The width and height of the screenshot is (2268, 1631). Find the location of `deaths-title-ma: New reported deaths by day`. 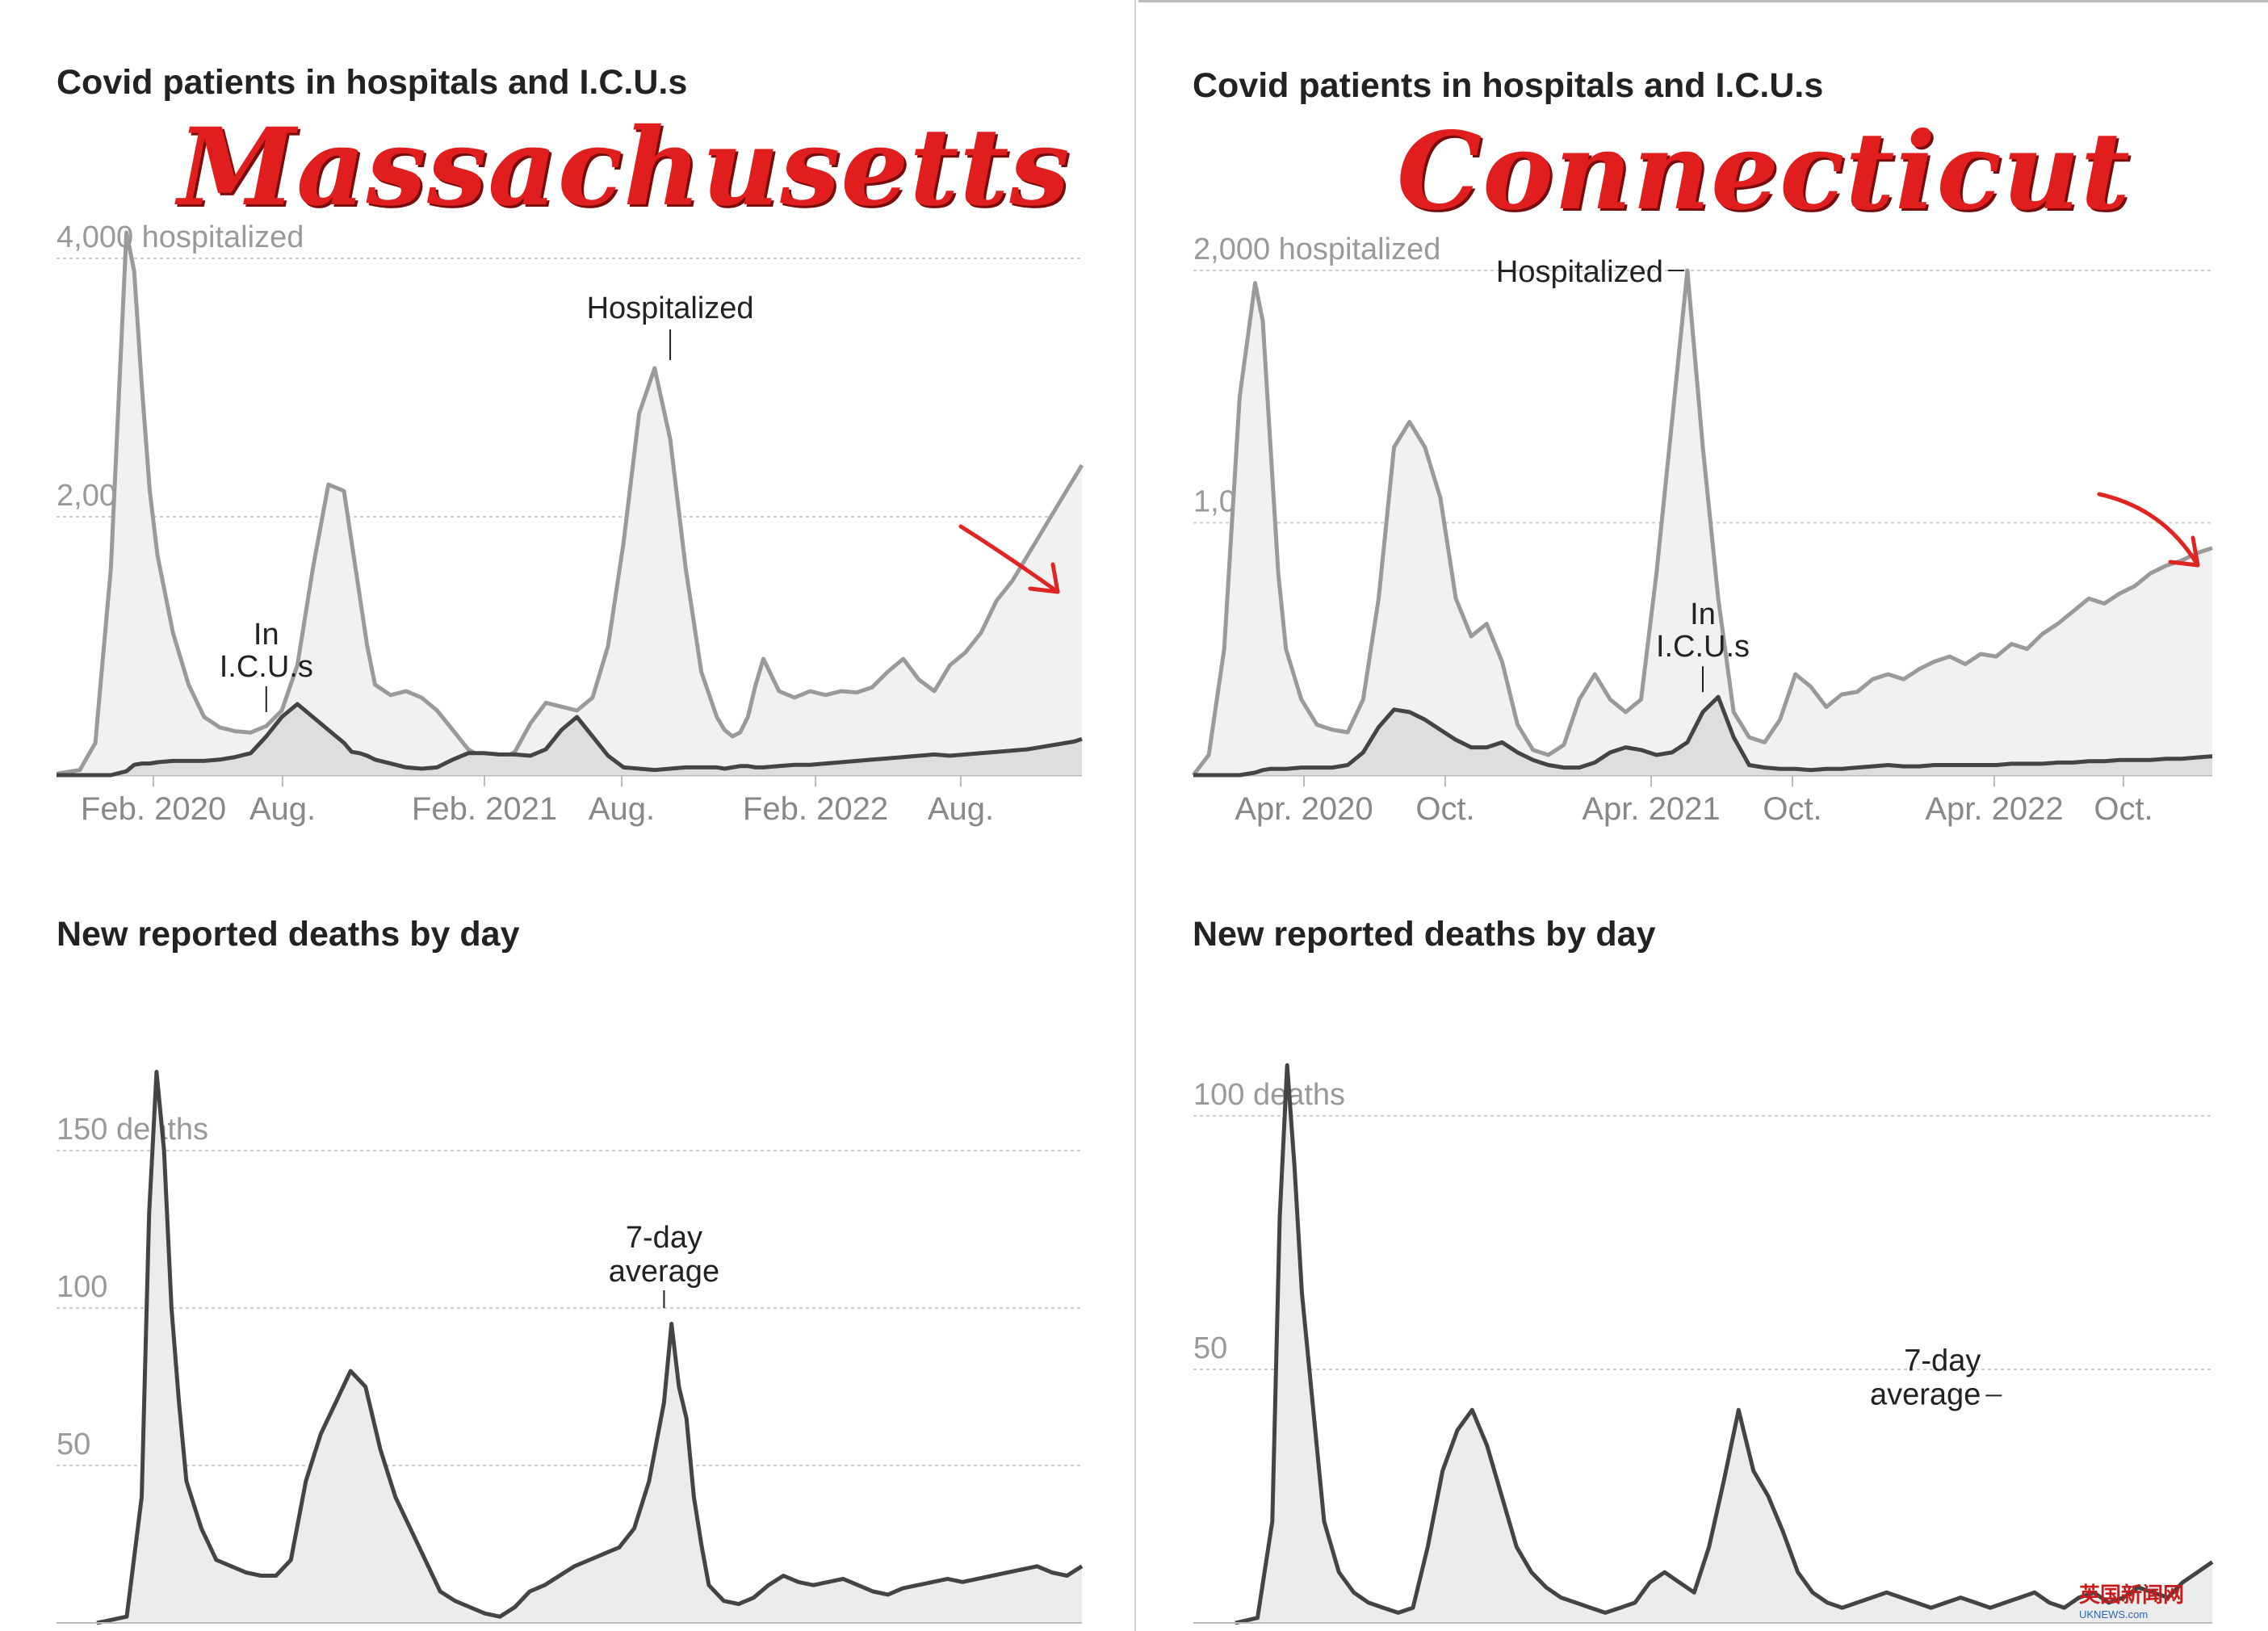

deaths-title-ma: New reported deaths by day is located at coordinates (288, 934).